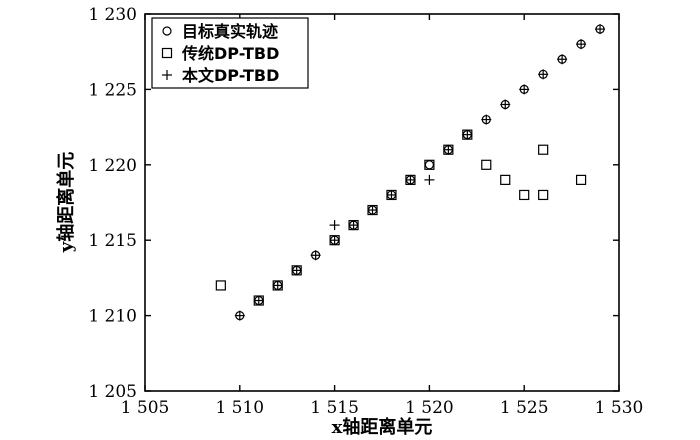 The width and height of the screenshot is (700, 440). I want to click on legend-box, so click(230, 53).